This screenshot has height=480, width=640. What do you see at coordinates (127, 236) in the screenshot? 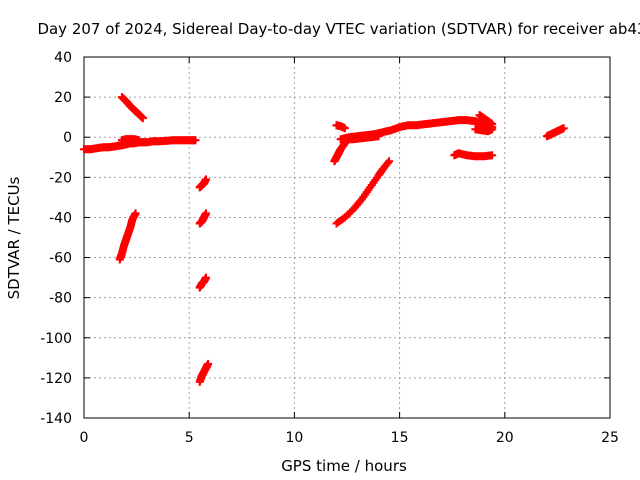
I see `series-seg5` at bounding box center [127, 236].